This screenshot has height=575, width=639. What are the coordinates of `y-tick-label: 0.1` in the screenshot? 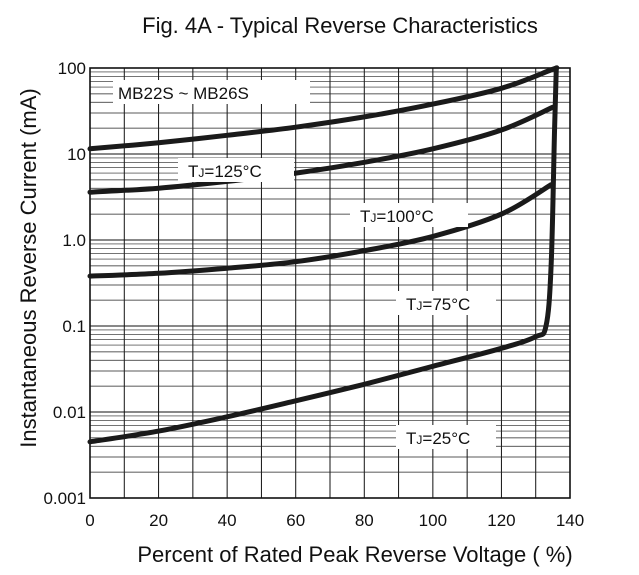 It's located at (74, 326).